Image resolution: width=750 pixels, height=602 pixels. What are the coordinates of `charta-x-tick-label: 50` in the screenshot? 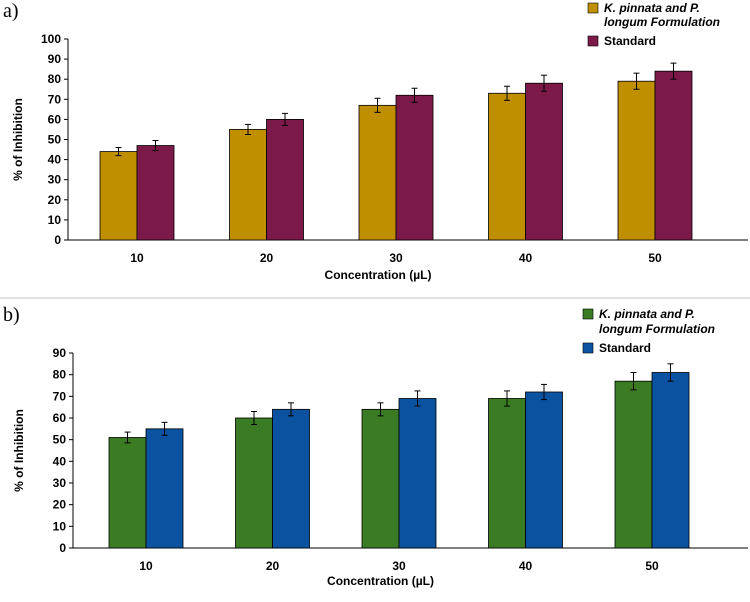 It's located at (655, 258).